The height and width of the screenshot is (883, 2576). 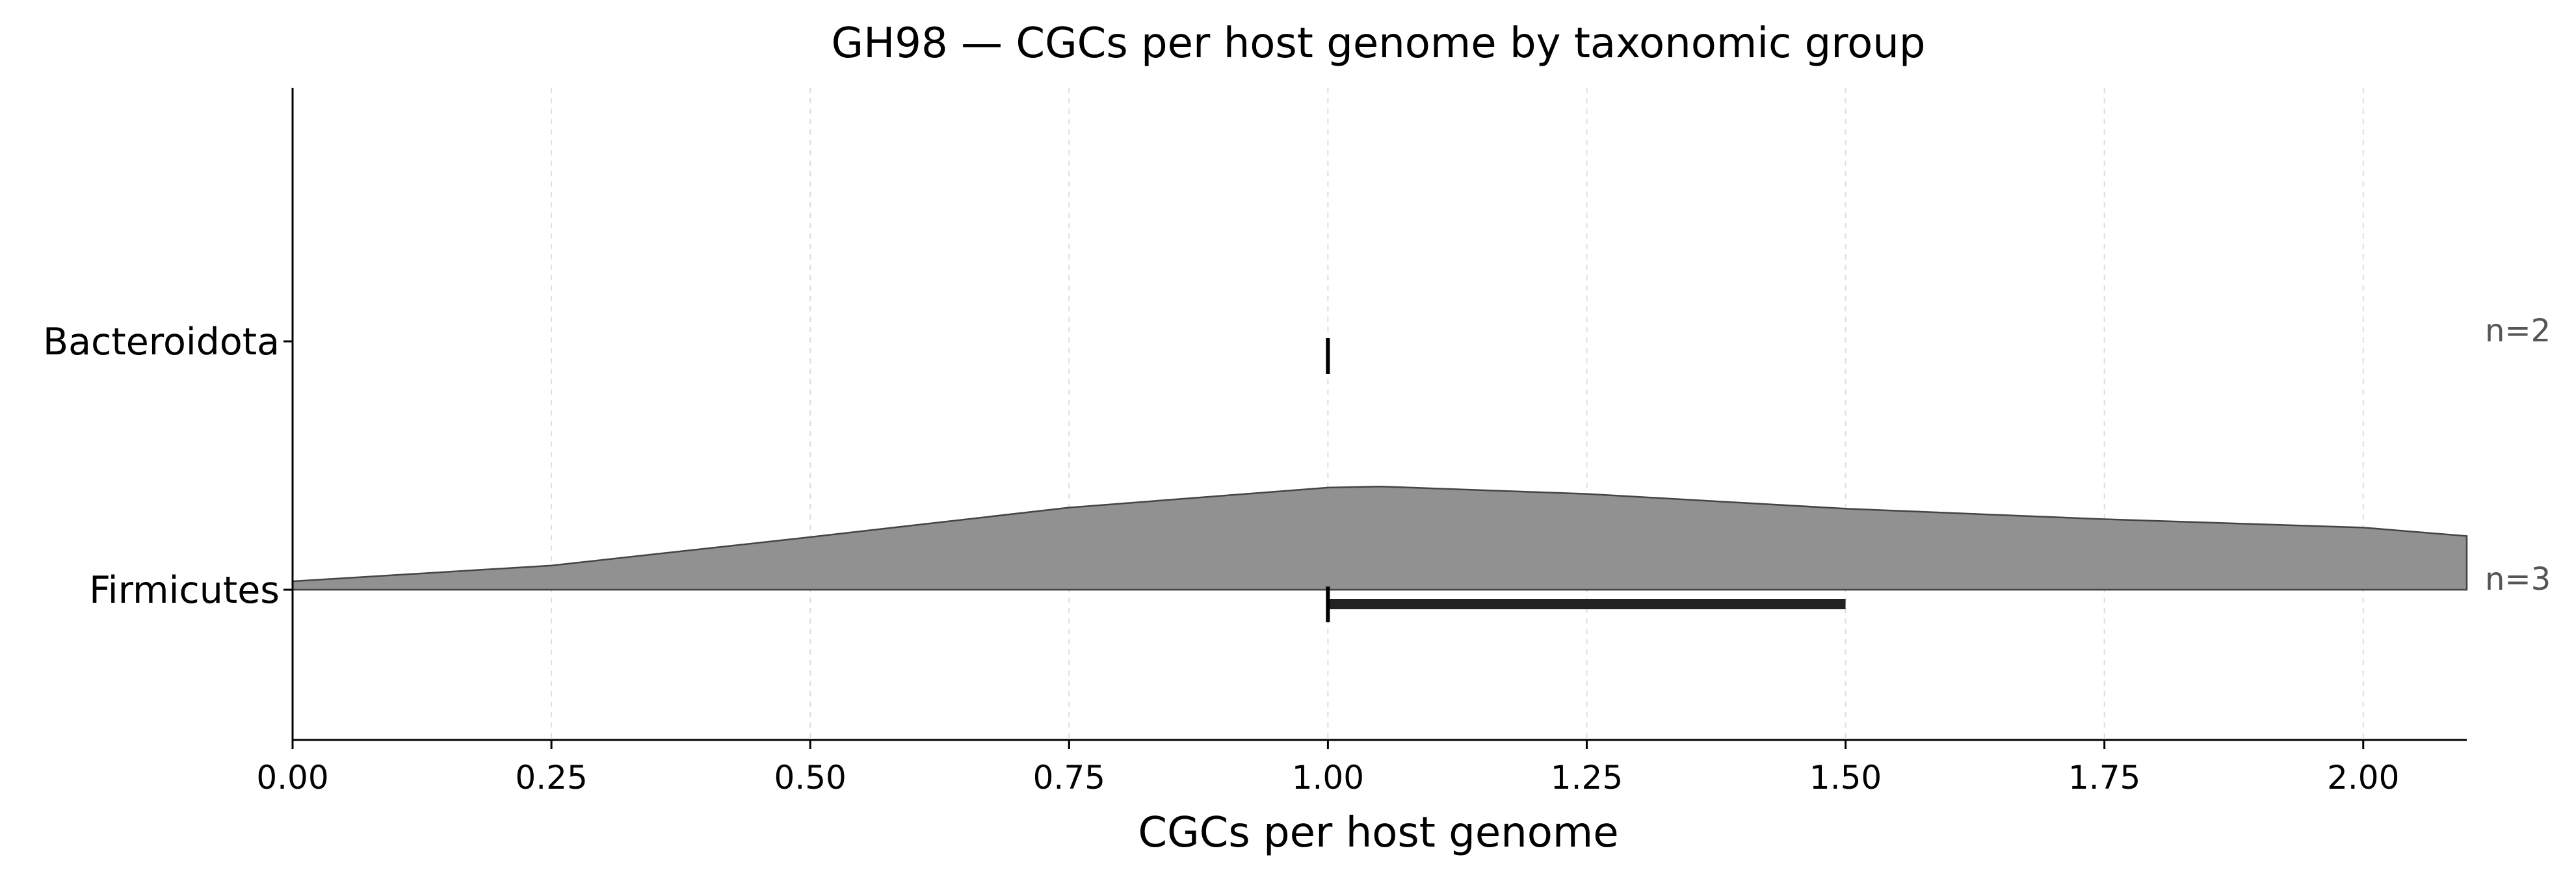 What do you see at coordinates (1845, 778) in the screenshot?
I see `x-tick-label: 1.50` at bounding box center [1845, 778].